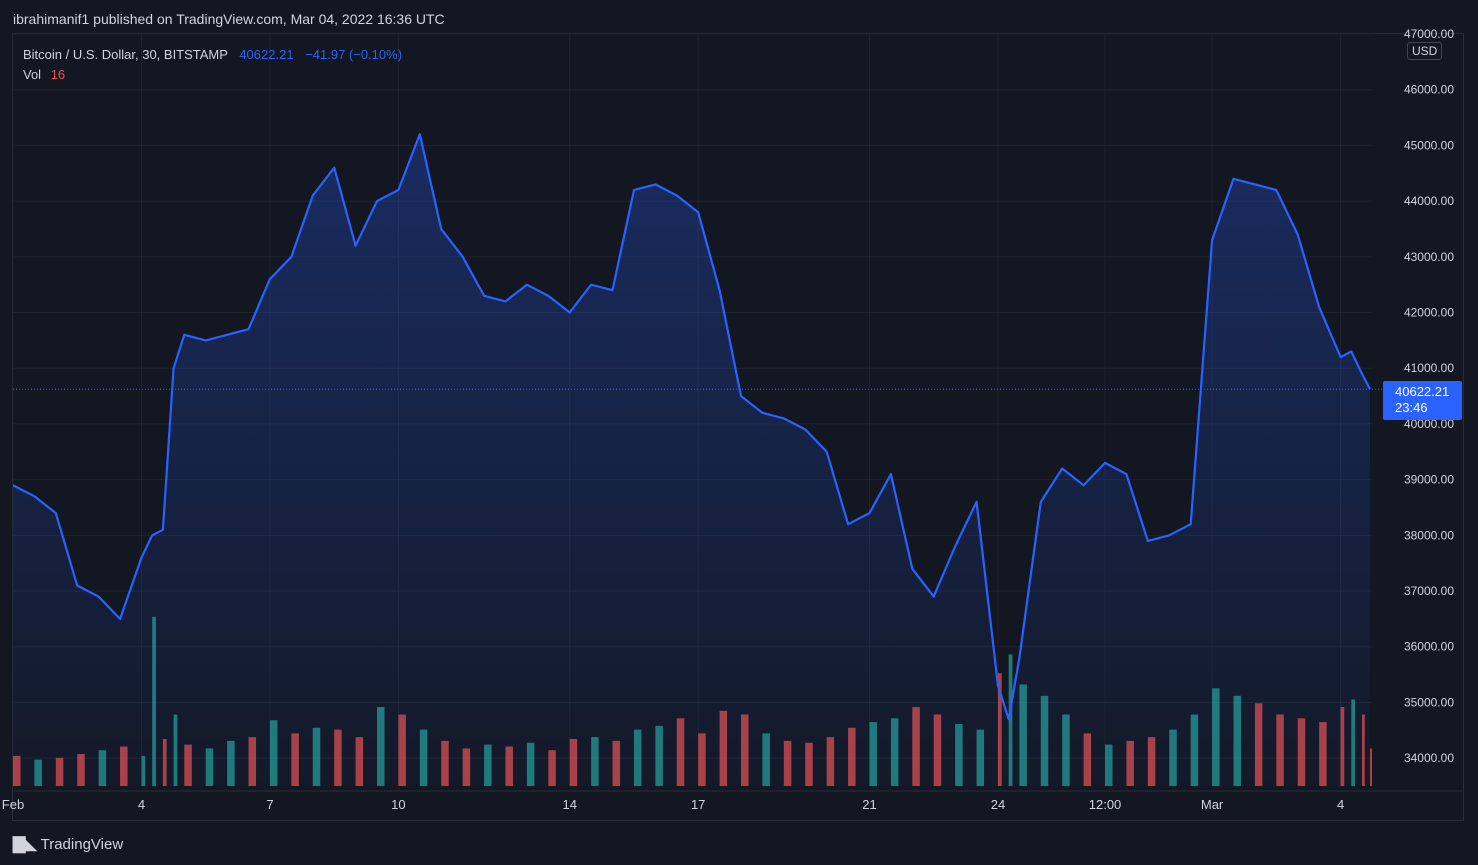  Describe the element at coordinates (398, 804) in the screenshot. I see `time-tick-label: 10` at that location.